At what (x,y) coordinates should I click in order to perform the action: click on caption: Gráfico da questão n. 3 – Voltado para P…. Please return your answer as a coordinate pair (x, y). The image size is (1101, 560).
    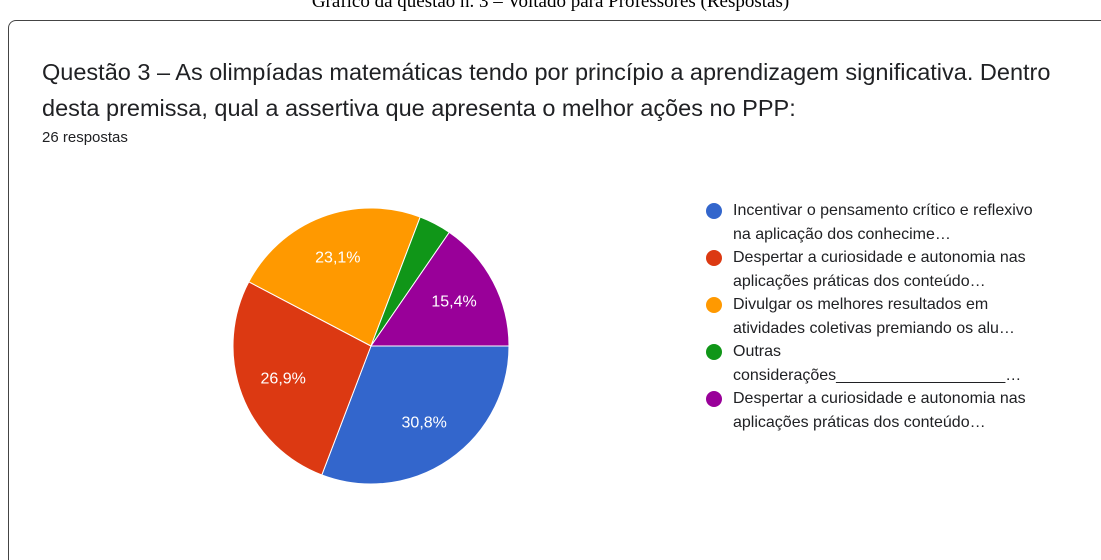
    Looking at the image, I should click on (550, 6).